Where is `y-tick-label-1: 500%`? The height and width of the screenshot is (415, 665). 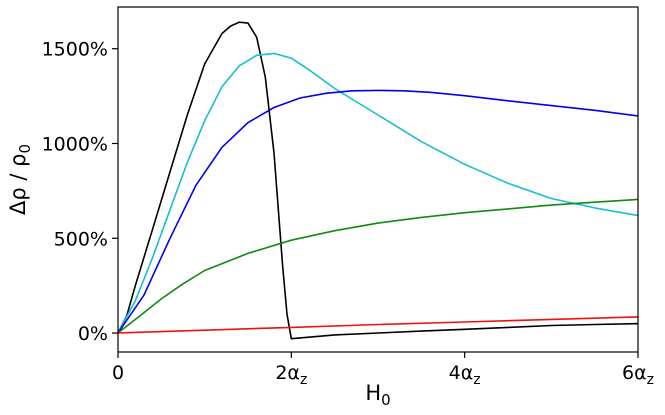 y-tick-label-1: 500% is located at coordinates (81, 239).